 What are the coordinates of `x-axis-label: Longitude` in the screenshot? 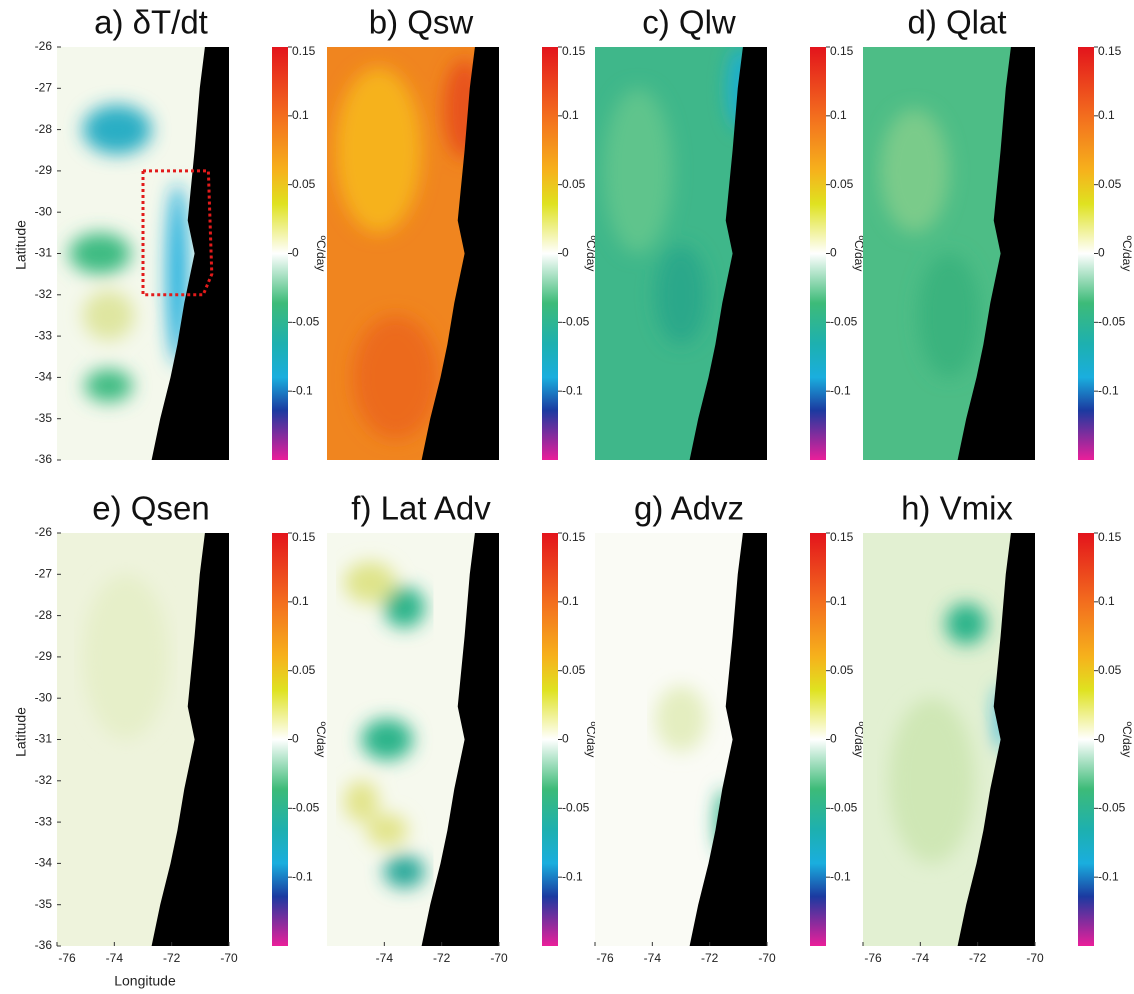 It's located at (145, 981).